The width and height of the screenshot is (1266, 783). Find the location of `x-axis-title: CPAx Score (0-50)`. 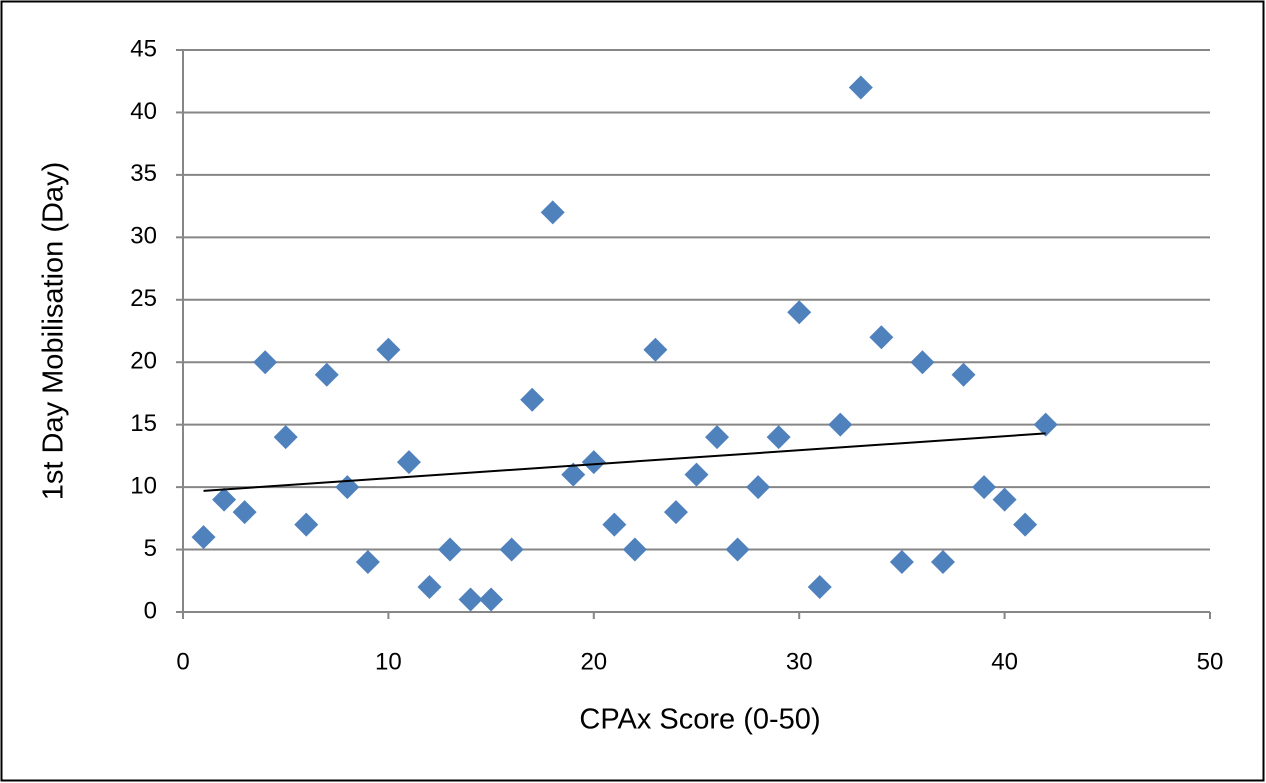

x-axis-title: CPAx Score (0-50) is located at coordinates (699, 720).